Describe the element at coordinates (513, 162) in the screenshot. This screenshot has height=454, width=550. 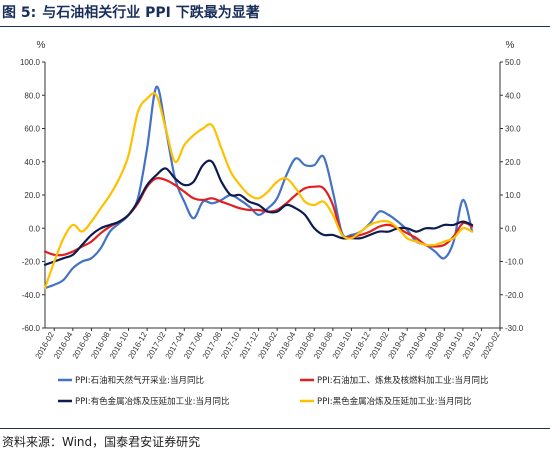
I see `right-axis-tick-label: 20.0` at that location.